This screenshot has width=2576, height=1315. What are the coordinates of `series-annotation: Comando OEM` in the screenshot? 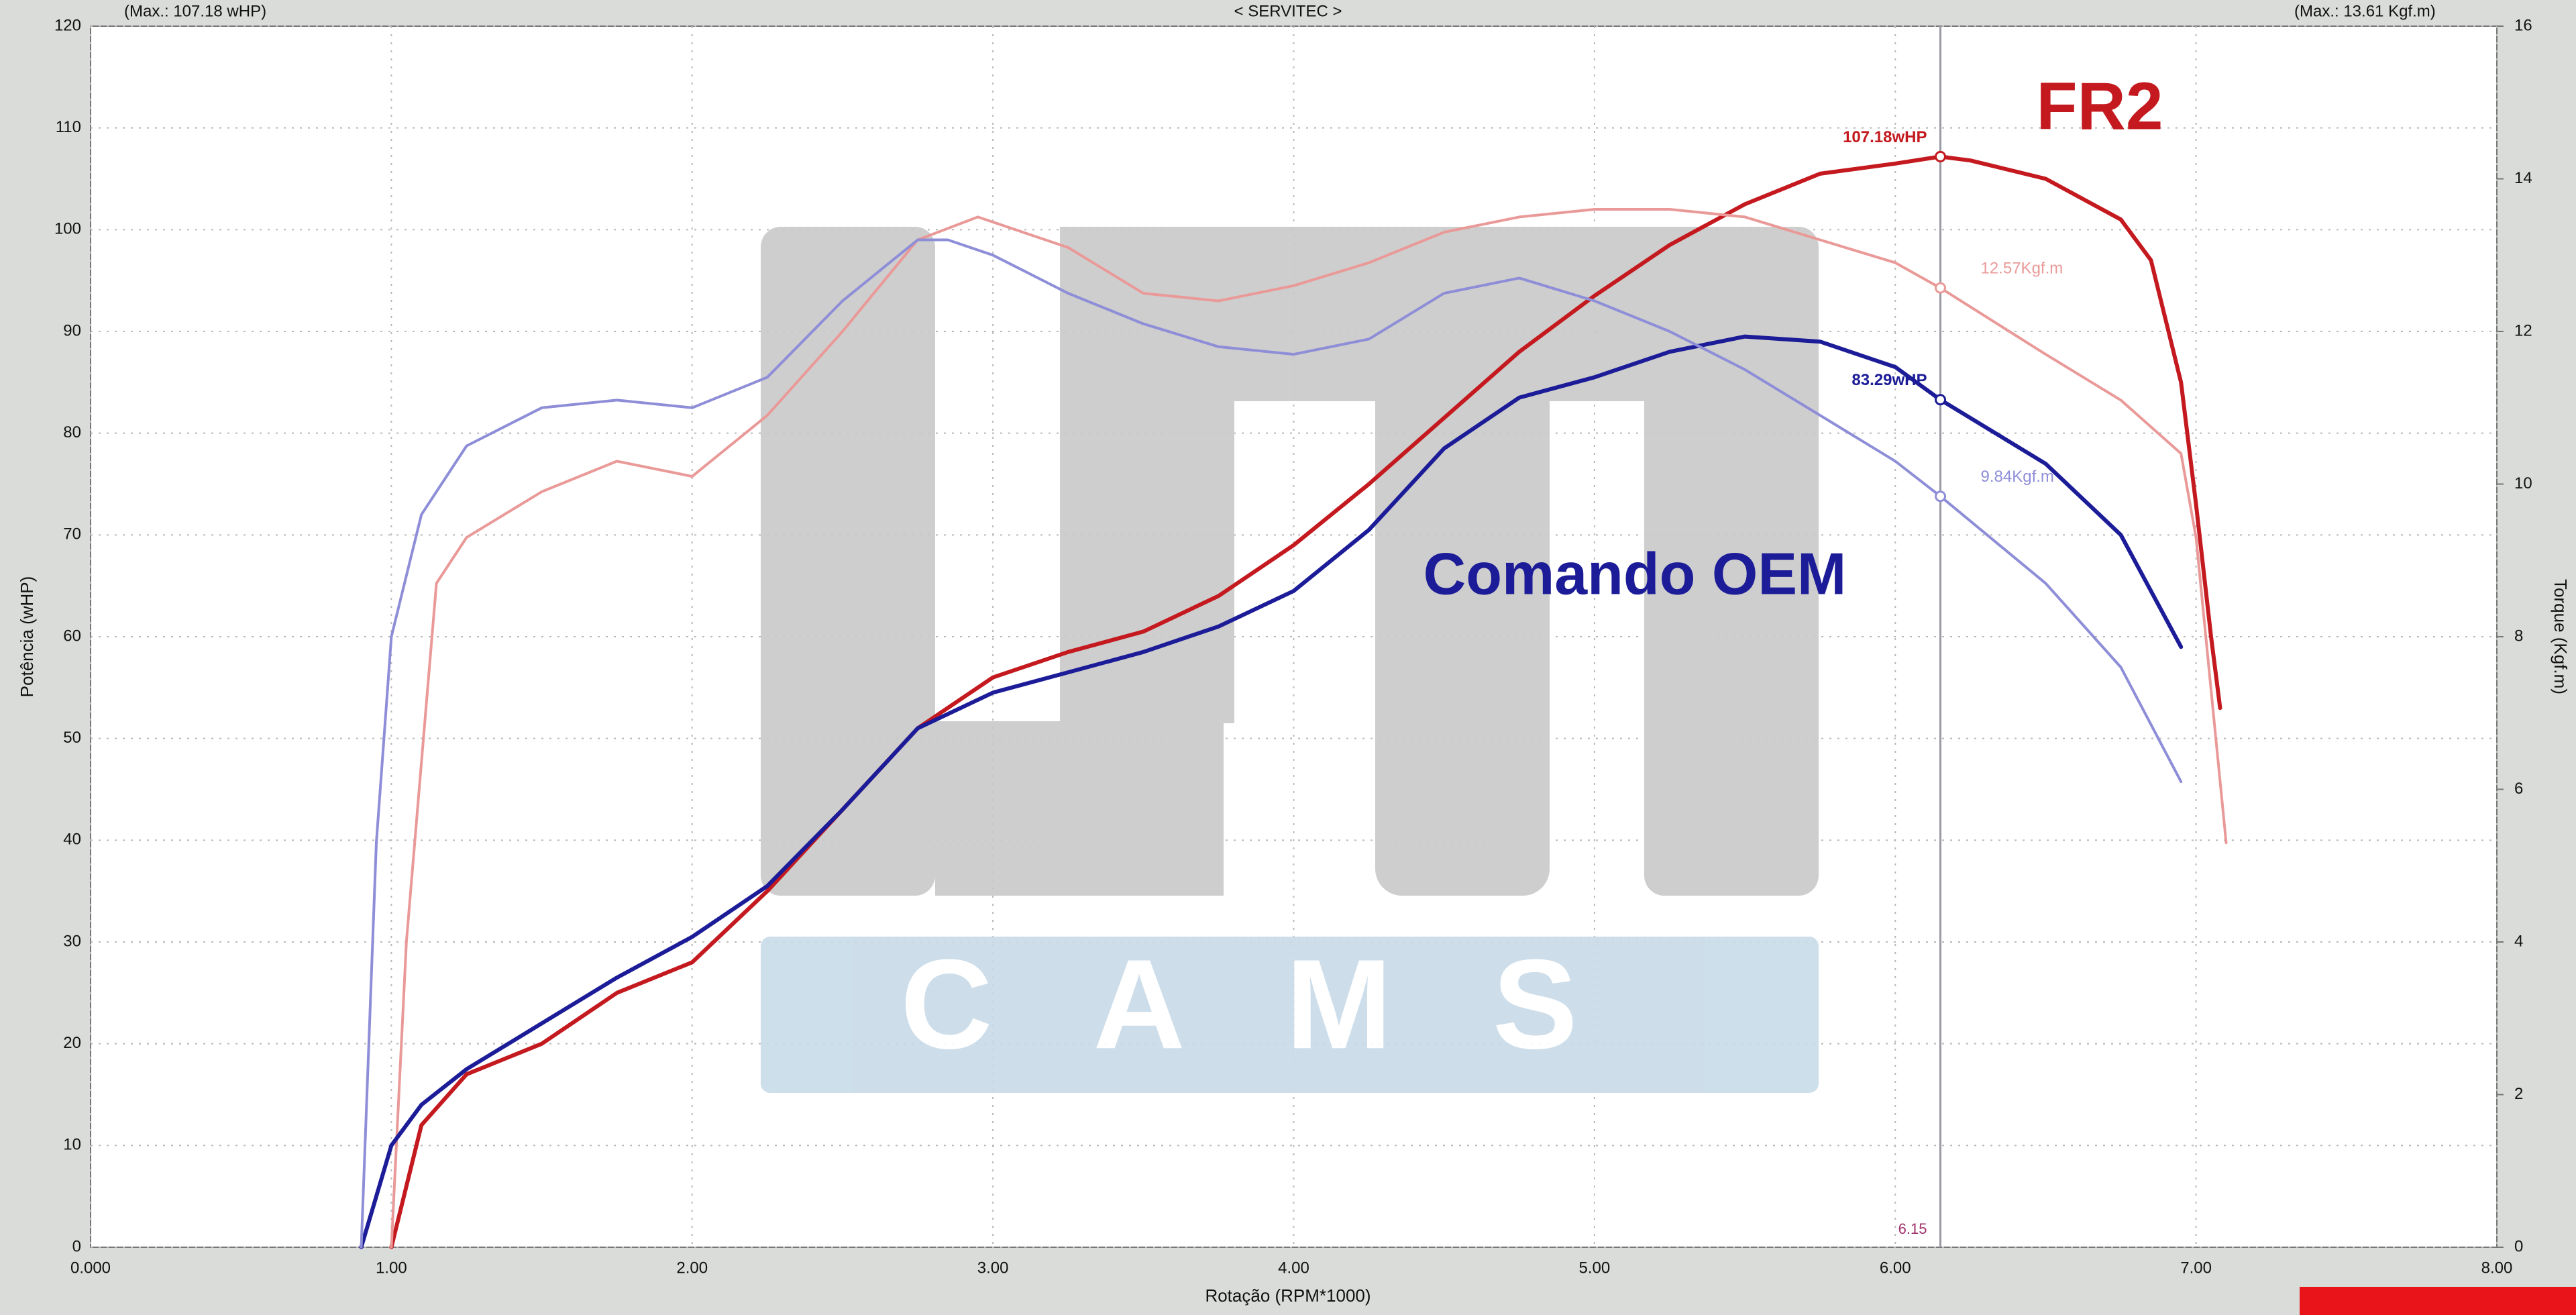 It's located at (1635, 573).